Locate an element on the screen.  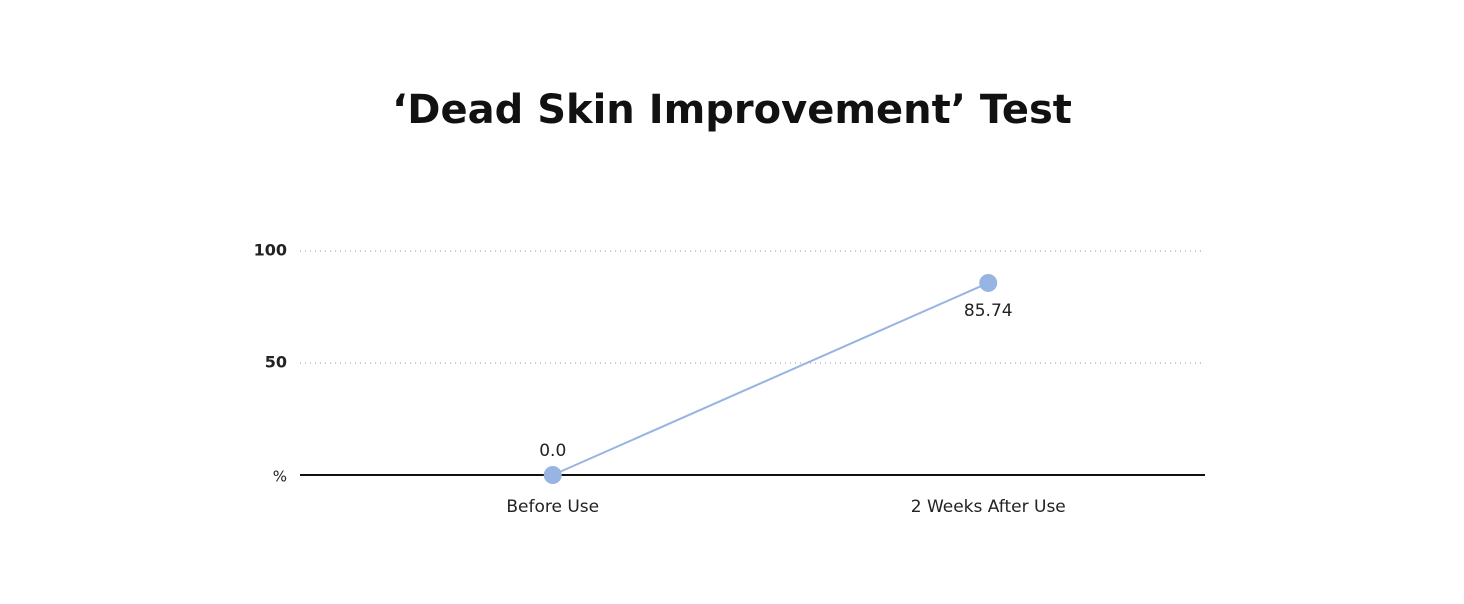
x-tick-label: 2 Weeks After Use is located at coordinates (988, 507).